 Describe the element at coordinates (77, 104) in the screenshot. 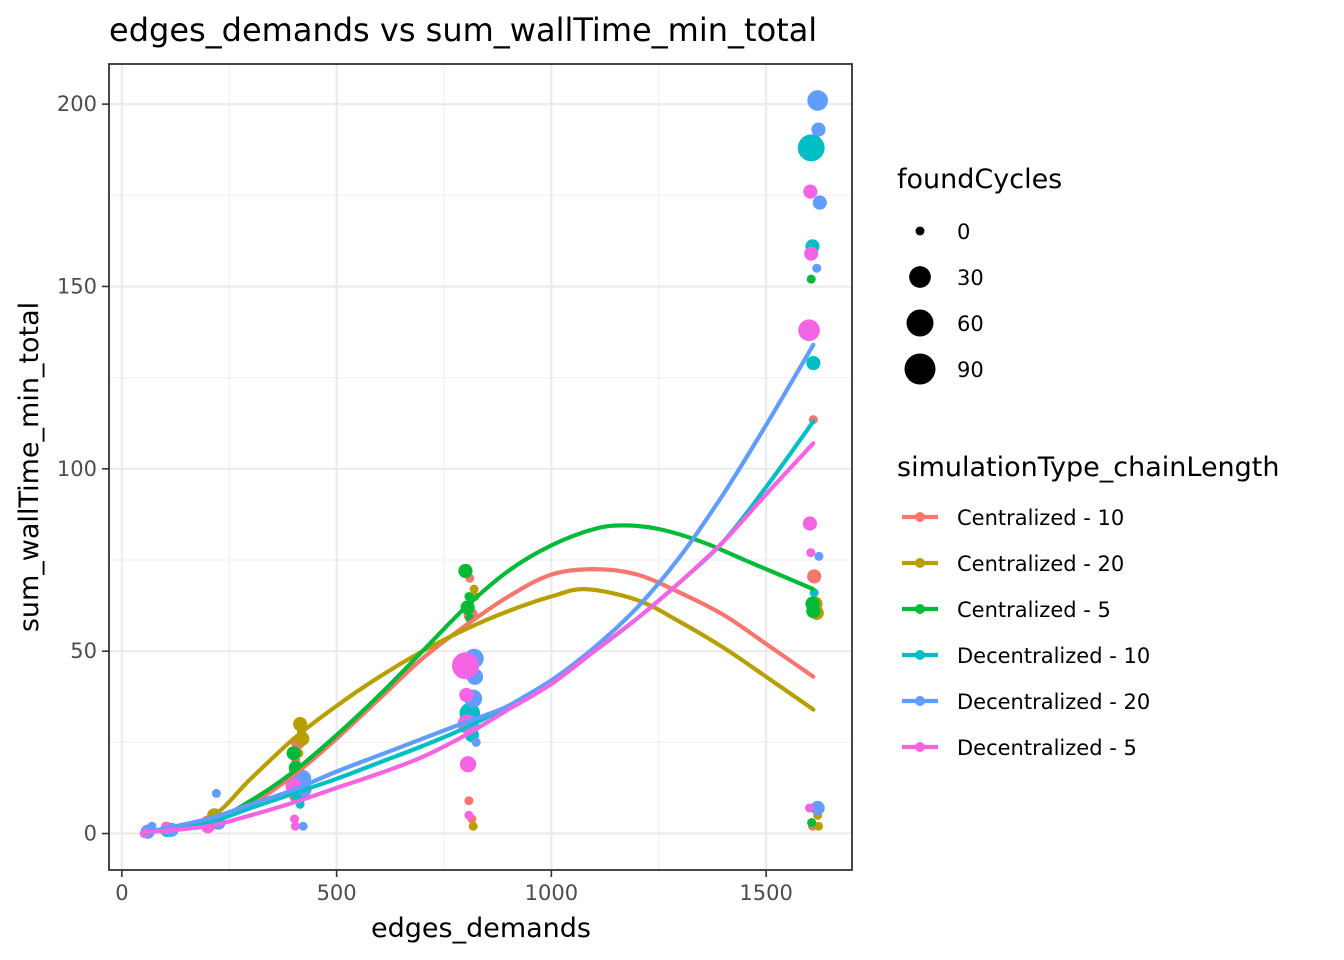

I see `y-tick-label: 200` at that location.